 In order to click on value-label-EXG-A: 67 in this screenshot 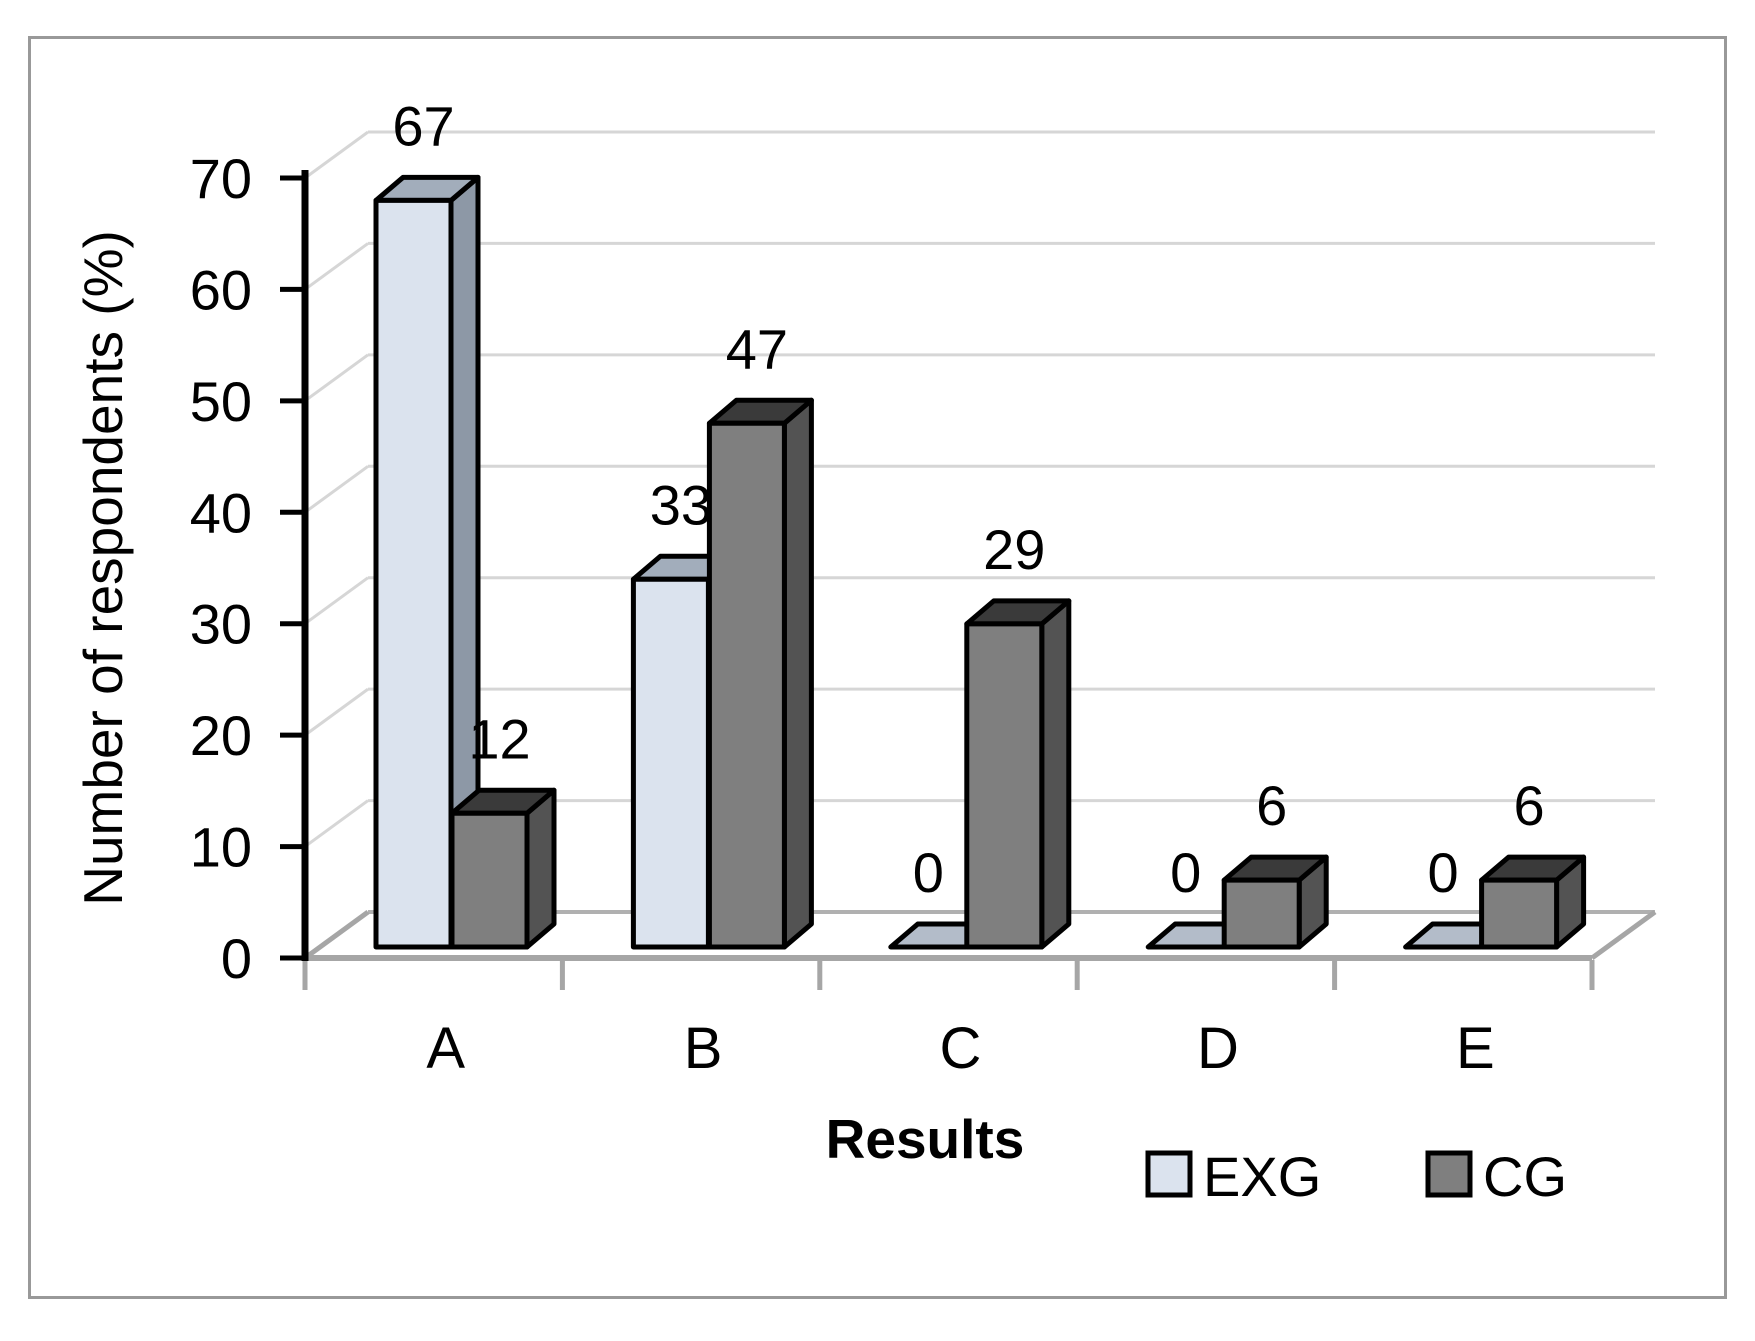, I will do `click(423, 125)`.